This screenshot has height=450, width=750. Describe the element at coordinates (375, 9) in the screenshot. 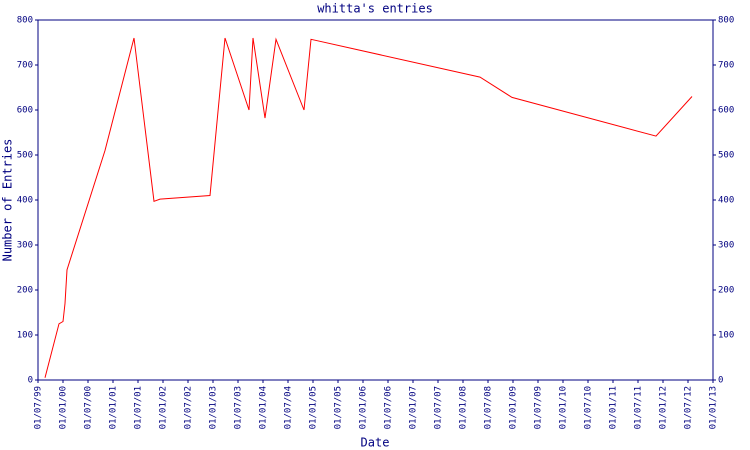

I see `chart-title: whitta's entries` at that location.